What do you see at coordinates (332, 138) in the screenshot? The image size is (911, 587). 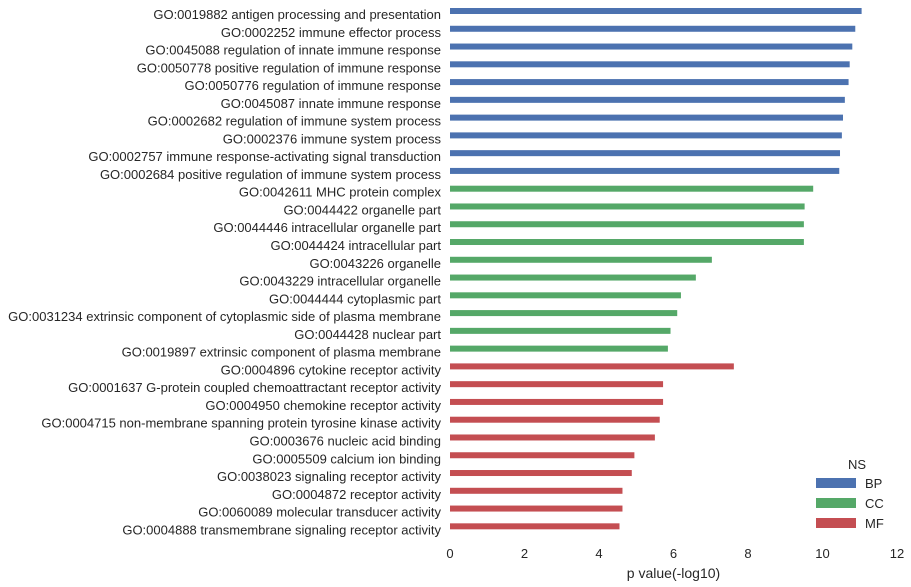 I see `category-label-8: GO:0002376 immune system process` at bounding box center [332, 138].